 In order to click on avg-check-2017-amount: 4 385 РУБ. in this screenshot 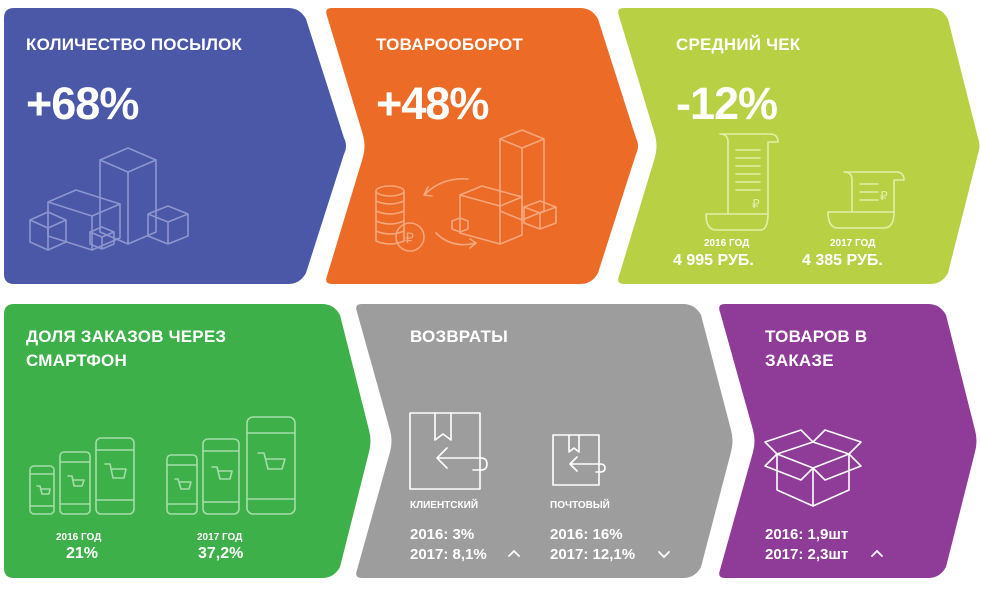, I will do `click(842, 260)`.